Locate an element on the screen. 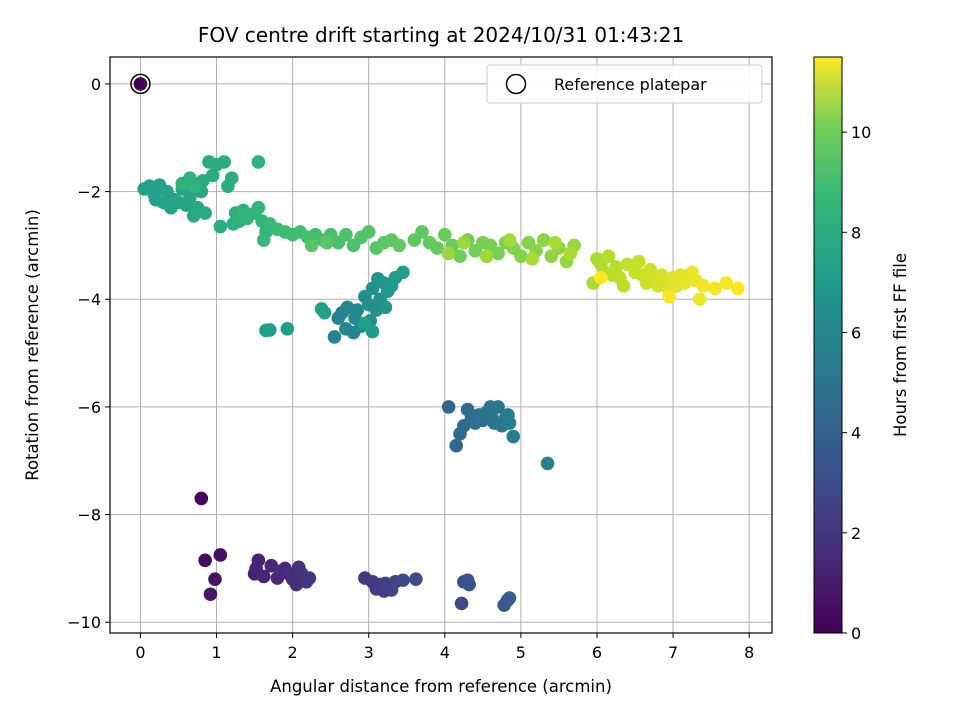  legend-box is located at coordinates (624, 84).